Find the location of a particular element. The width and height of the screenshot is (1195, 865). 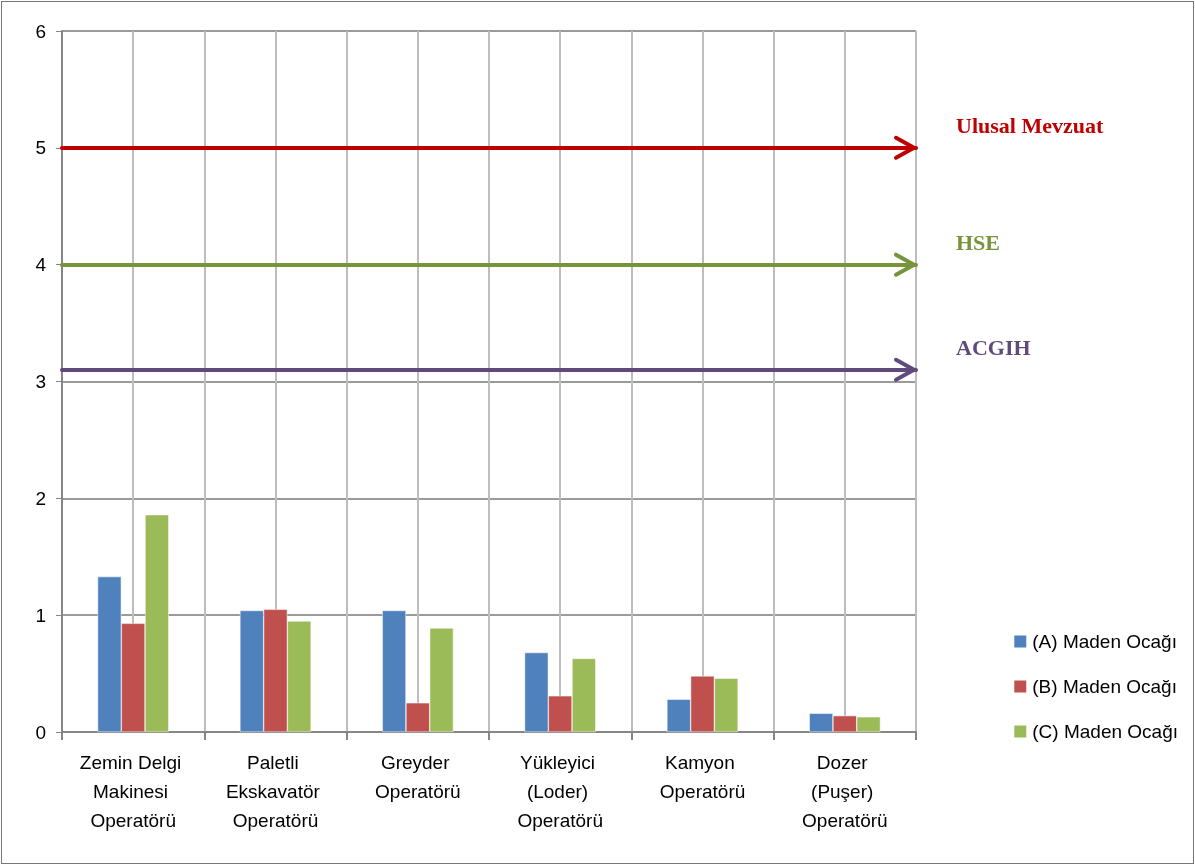

ref-line-label: ACGIH is located at coordinates (993, 348).